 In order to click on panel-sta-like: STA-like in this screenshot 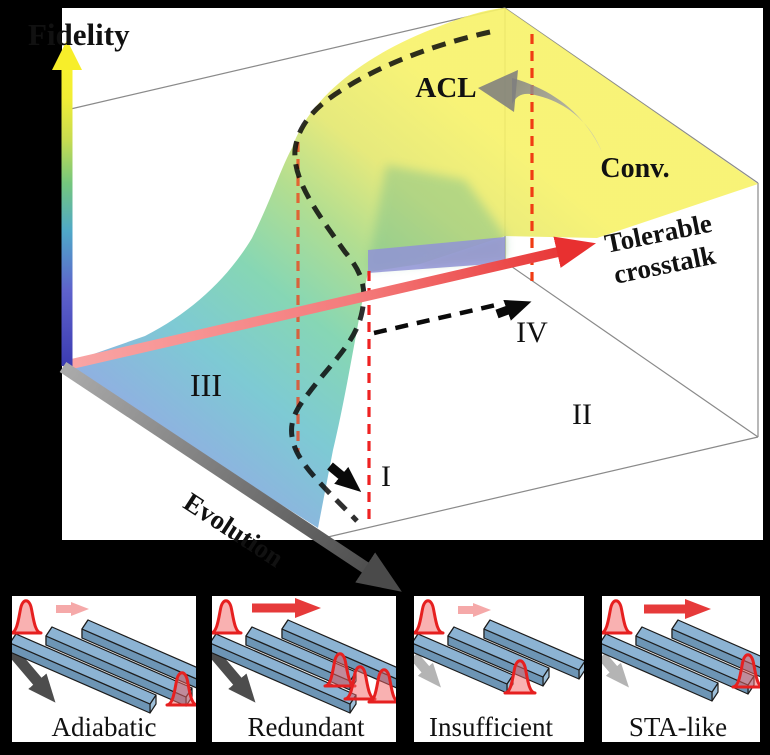, I will do `click(681, 669)`.